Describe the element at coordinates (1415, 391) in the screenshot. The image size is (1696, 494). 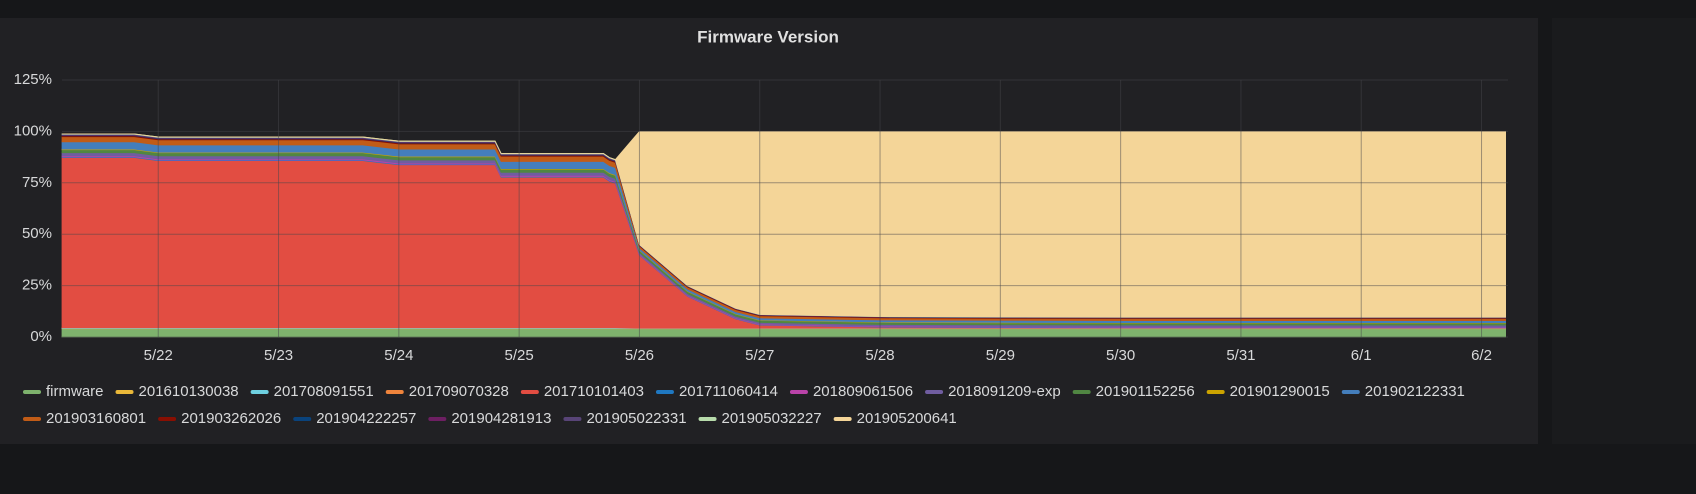
I see `legend-label: 201902122331` at that location.